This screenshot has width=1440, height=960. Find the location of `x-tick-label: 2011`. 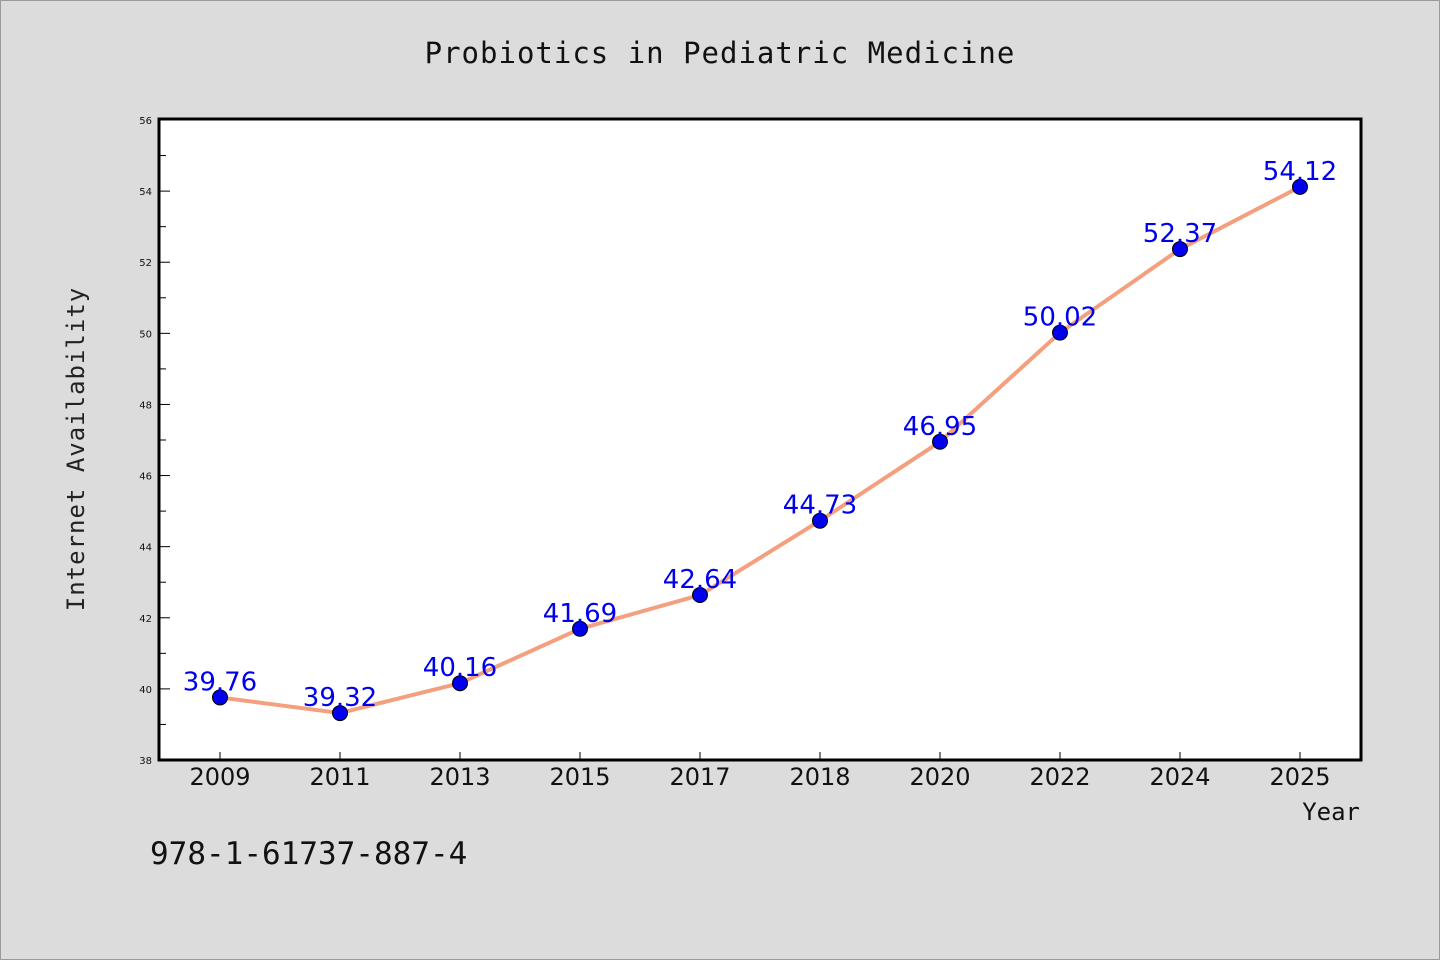

x-tick-label: 2011 is located at coordinates (339, 777).